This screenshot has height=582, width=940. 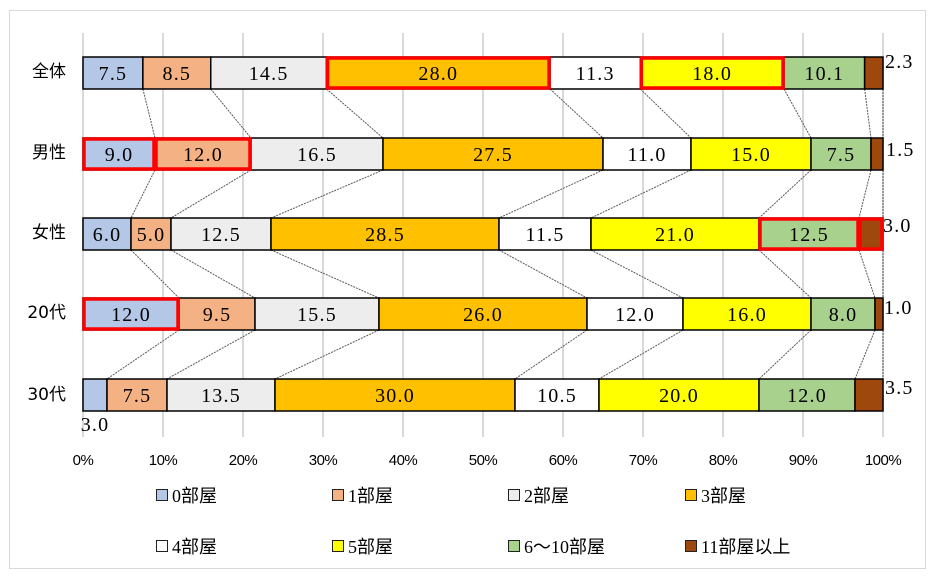 I want to click on data-label: 1.0, so click(x=898, y=308).